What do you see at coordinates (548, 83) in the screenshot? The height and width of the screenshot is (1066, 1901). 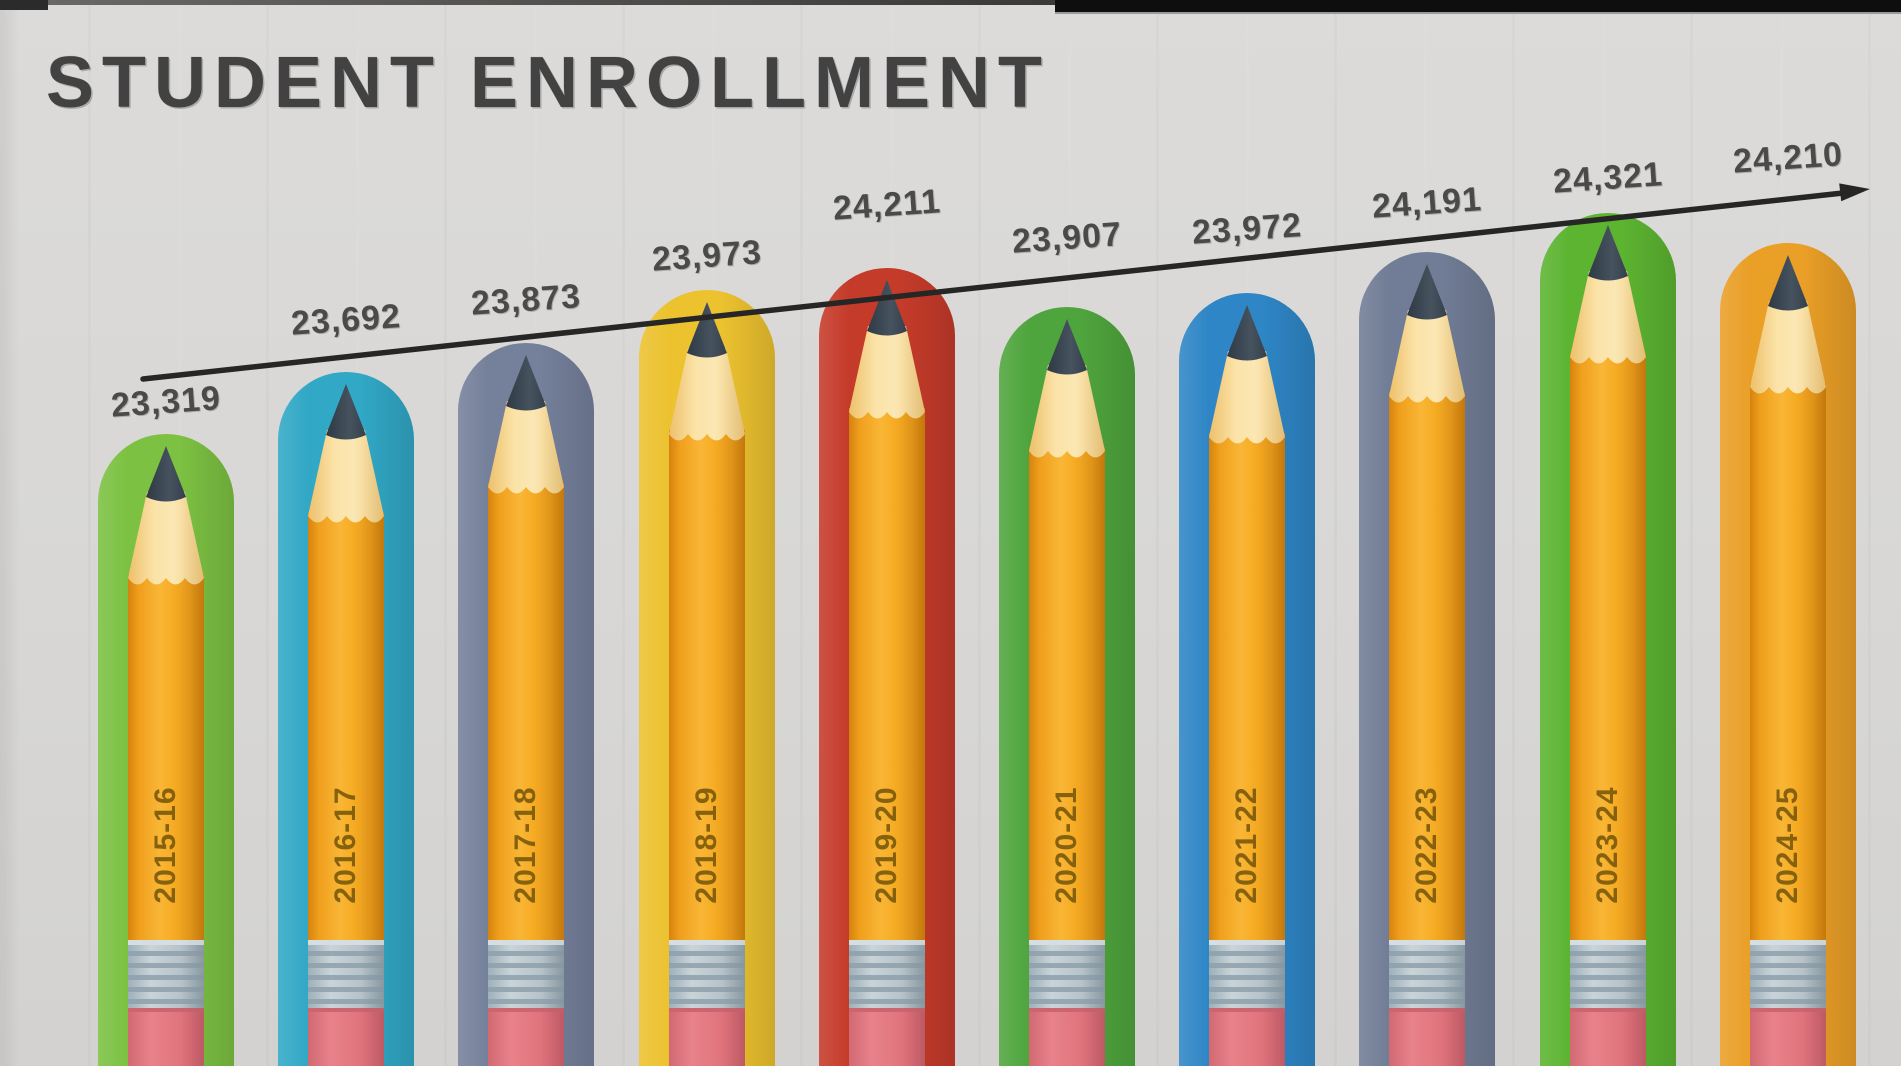 I see `page-title: STUDENT ENROLLMENT` at bounding box center [548, 83].